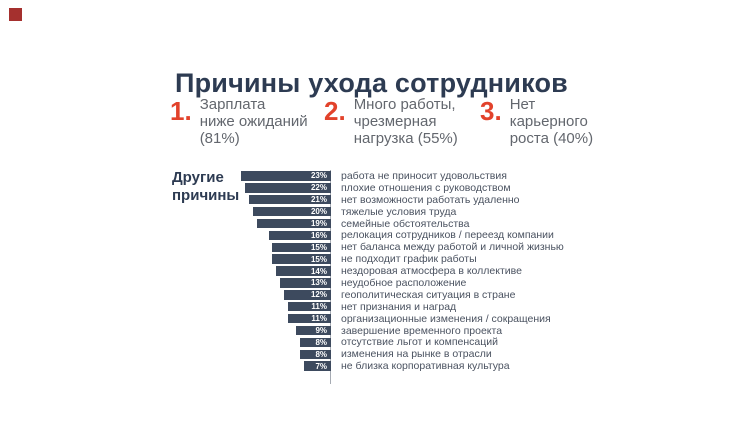 The image size is (751, 422). Describe the element at coordinates (165, 271) in the screenshot. I see `bar-zone: 14%` at that location.